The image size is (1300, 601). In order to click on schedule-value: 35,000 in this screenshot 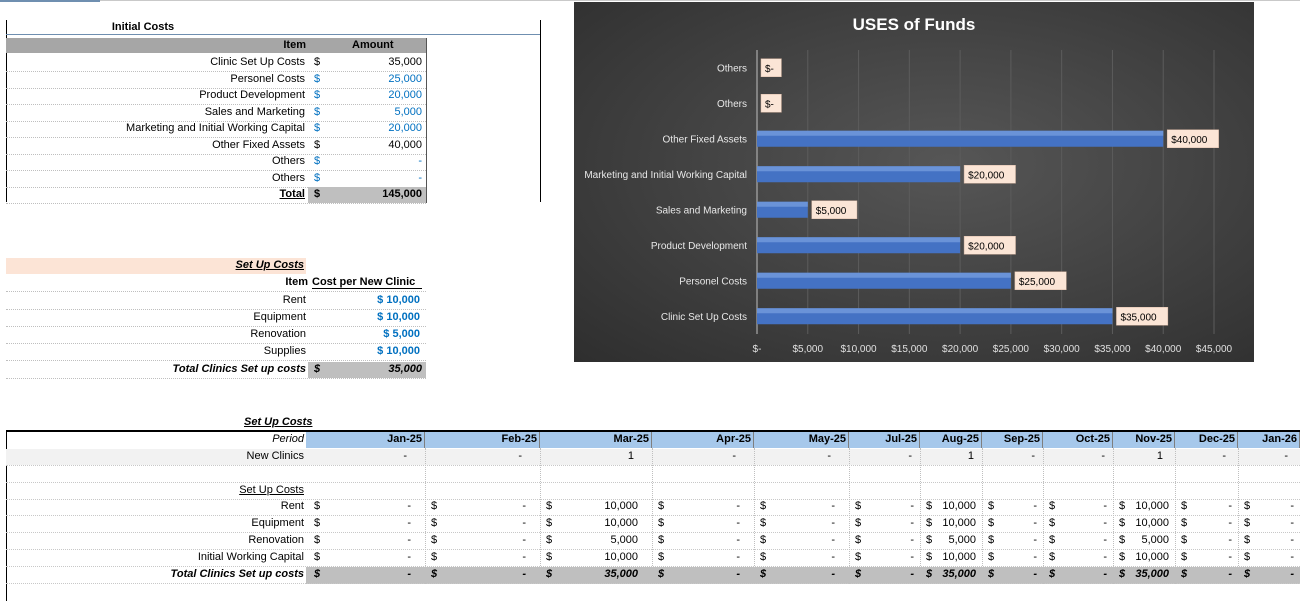, I will do `click(621, 574)`.